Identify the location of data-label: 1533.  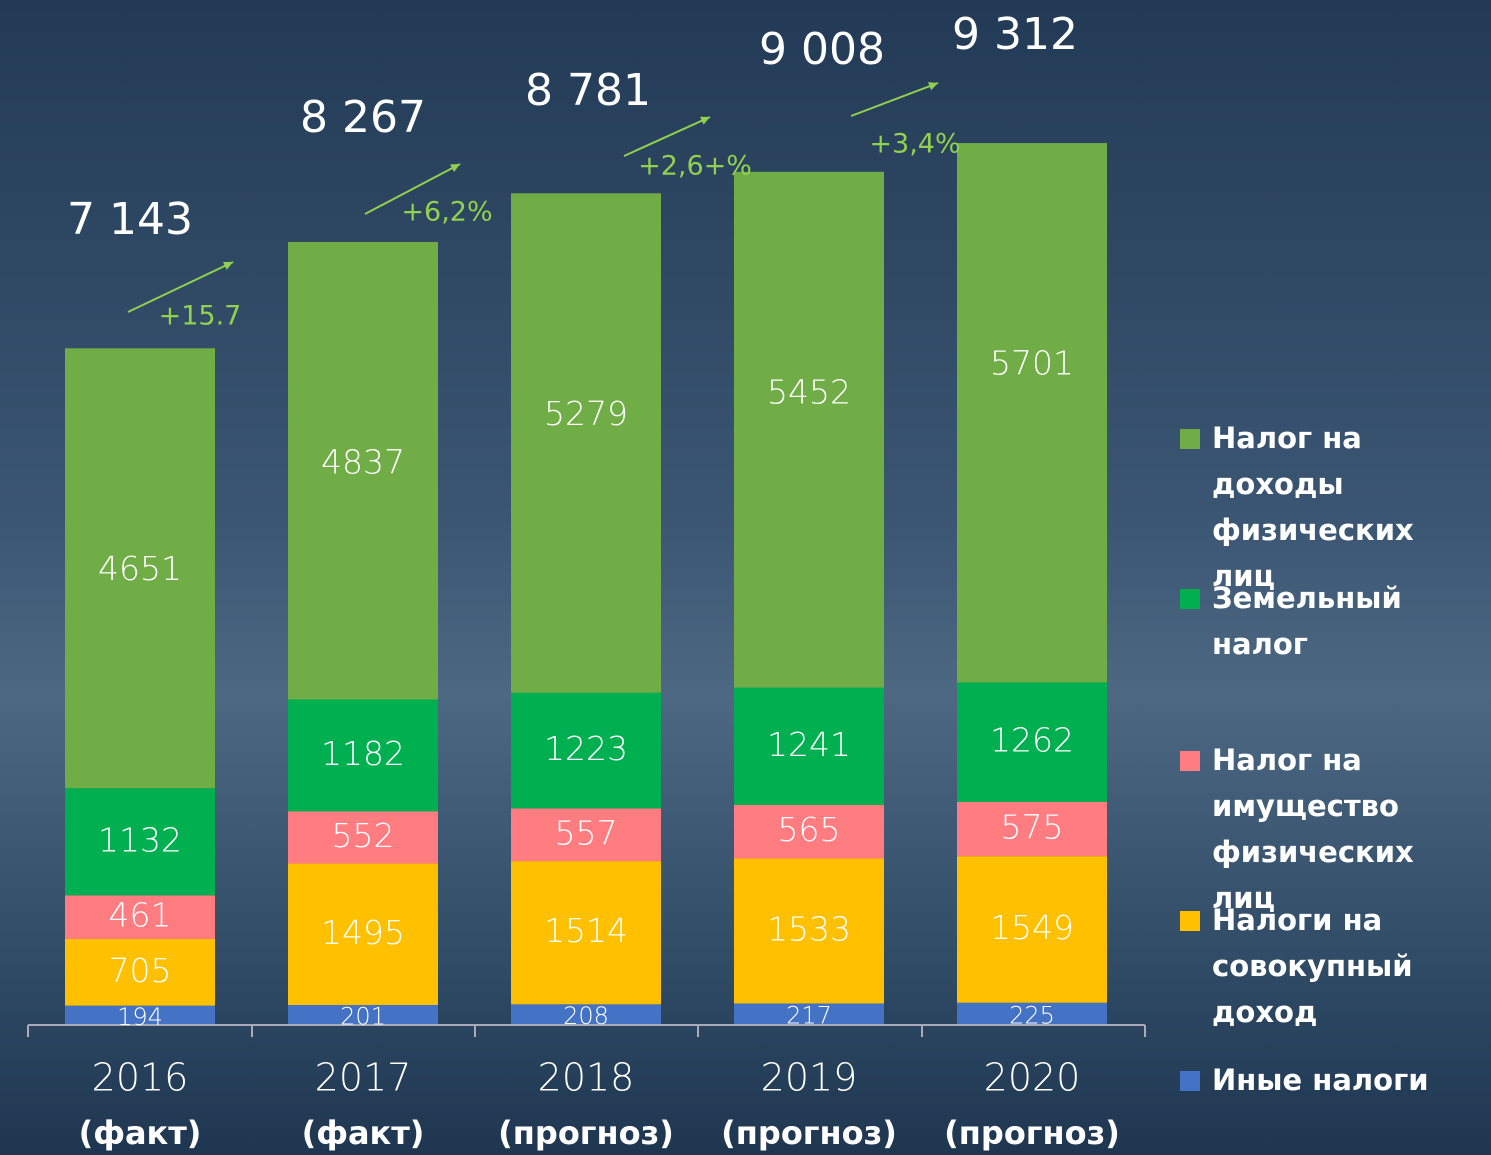
(809, 928).